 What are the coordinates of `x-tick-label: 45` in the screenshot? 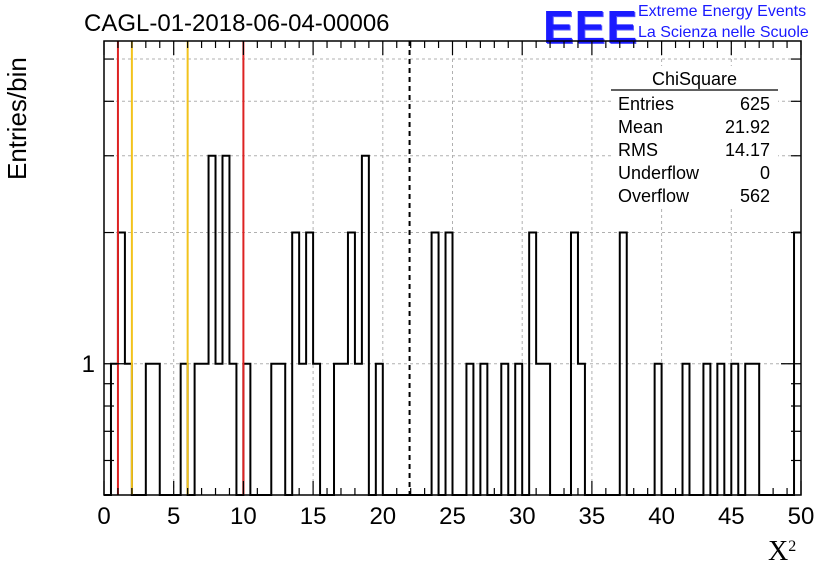 It's located at (731, 516).